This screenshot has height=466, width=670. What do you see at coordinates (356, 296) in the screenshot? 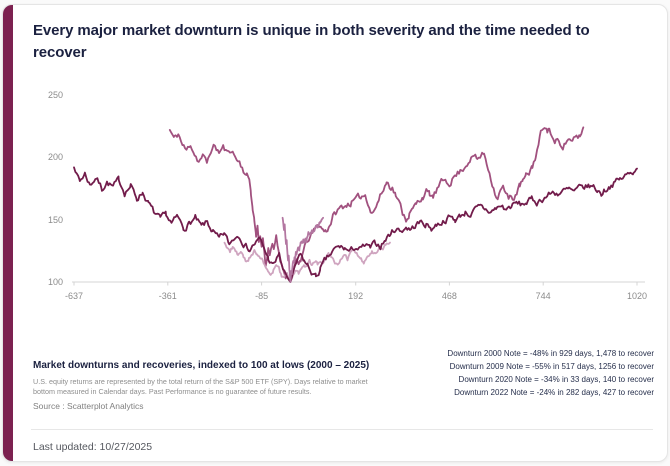
I see `x-axis-label: 192` at bounding box center [356, 296].